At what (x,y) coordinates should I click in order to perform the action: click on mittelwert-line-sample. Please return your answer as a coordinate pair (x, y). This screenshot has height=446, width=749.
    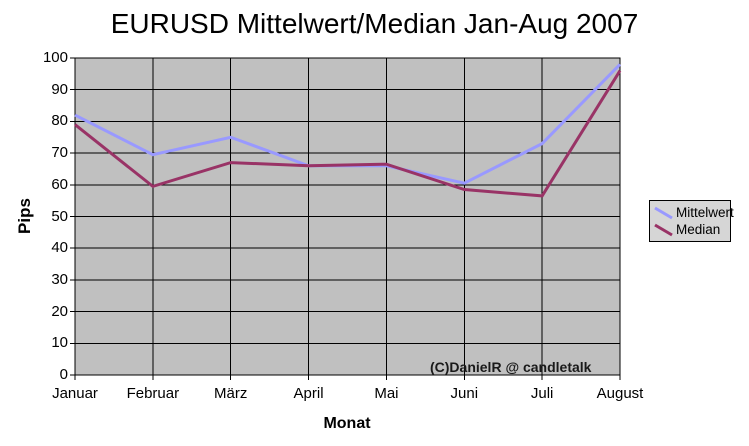
    Looking at the image, I should click on (663, 212).